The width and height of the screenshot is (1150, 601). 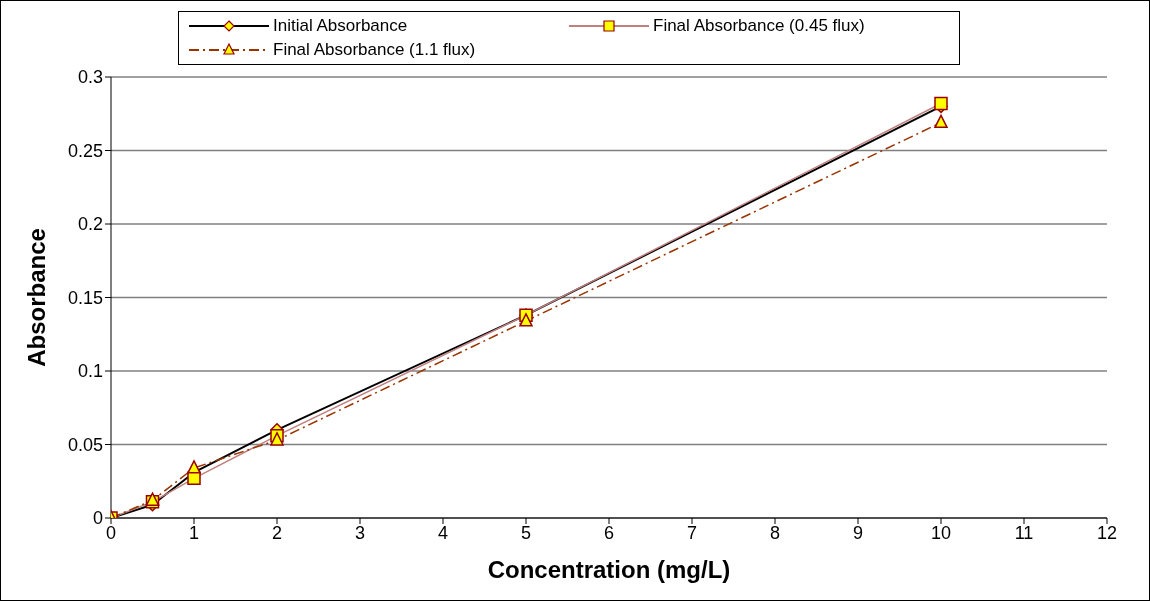 What do you see at coordinates (443, 532) in the screenshot?
I see `x-tick-label: 4` at bounding box center [443, 532].